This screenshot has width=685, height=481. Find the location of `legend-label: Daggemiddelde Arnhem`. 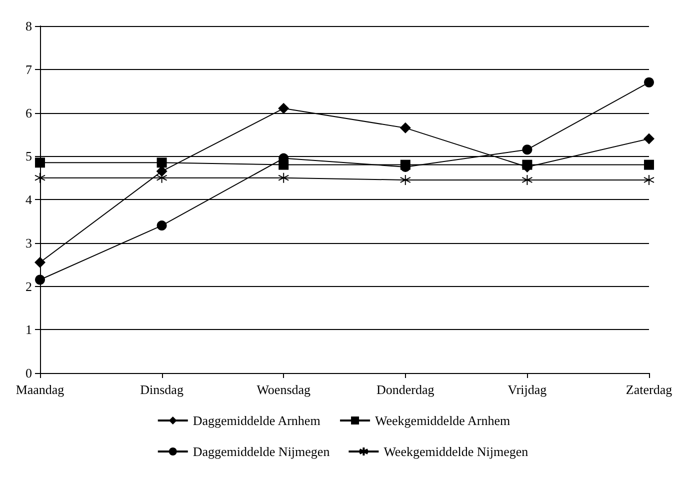

legend-label: Daggemiddelde Arnhem is located at coordinates (256, 420).